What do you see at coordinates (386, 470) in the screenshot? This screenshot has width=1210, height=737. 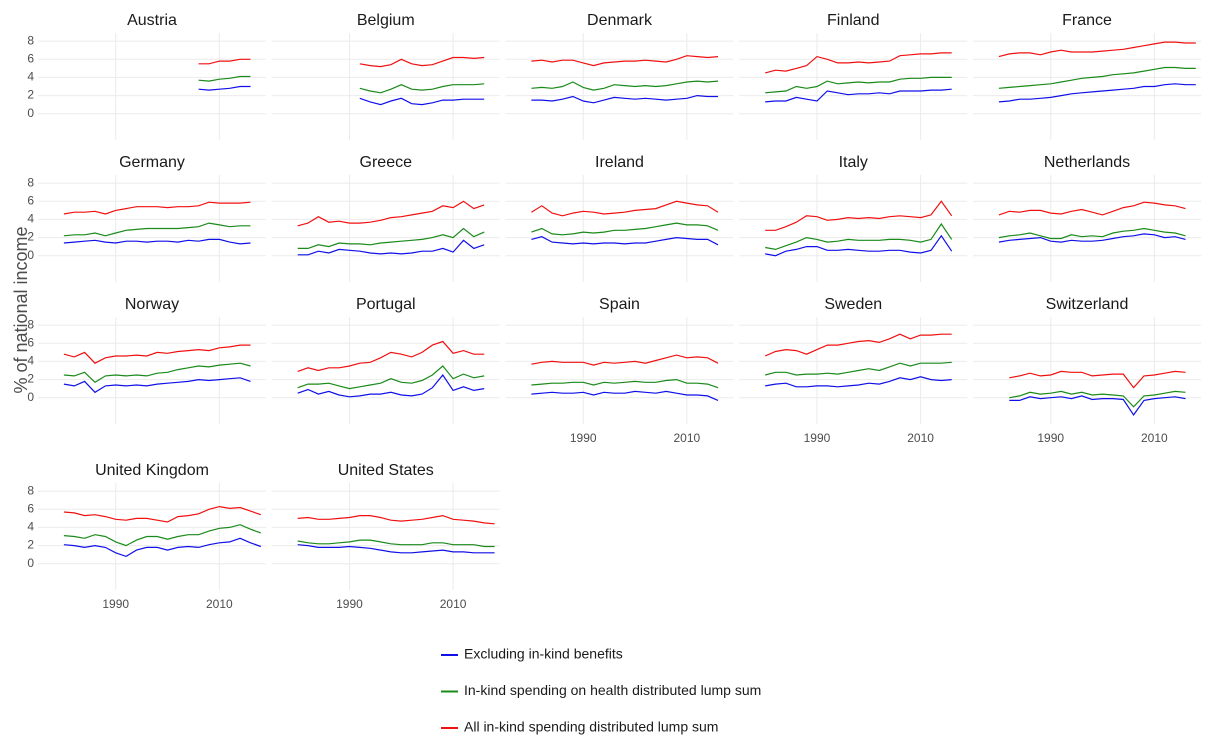 I see `panel-title: United States` at bounding box center [386, 470].